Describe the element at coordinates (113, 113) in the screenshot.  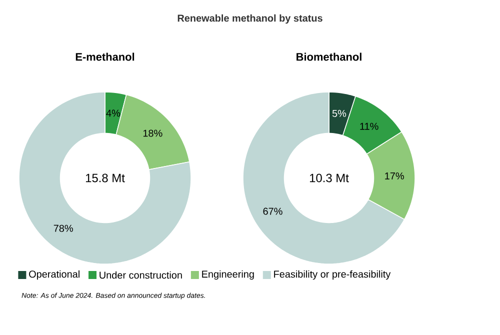
I see `data-label: 4%` at that location.